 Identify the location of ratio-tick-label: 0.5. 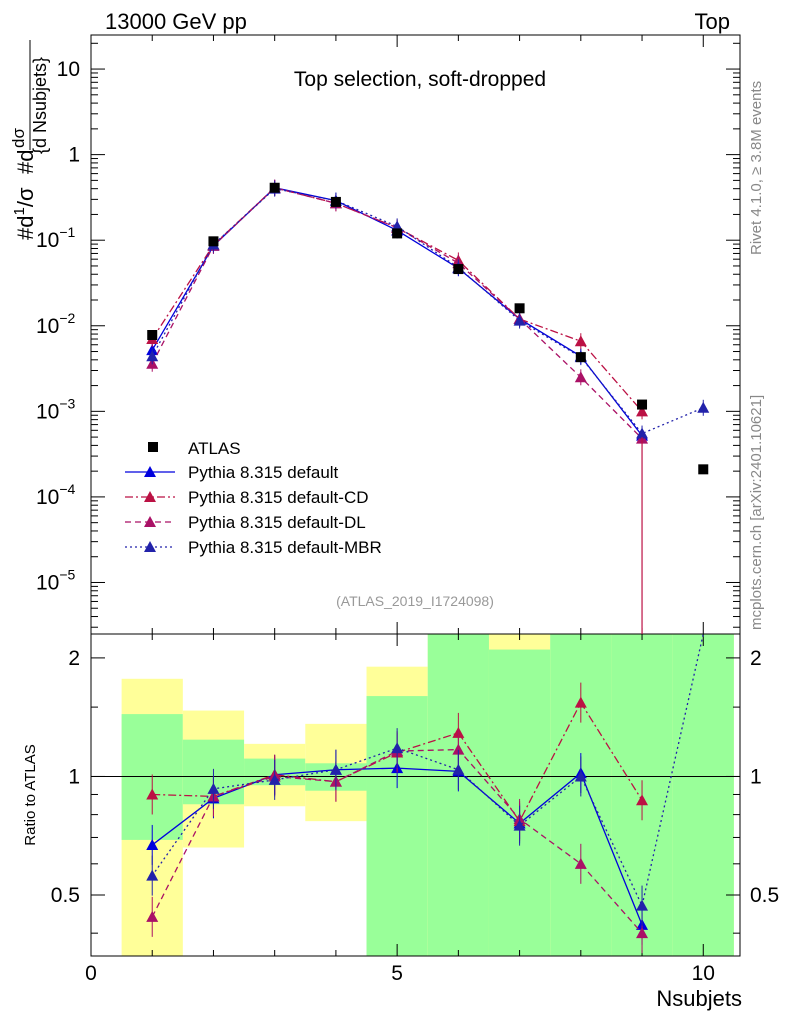
(65, 895).